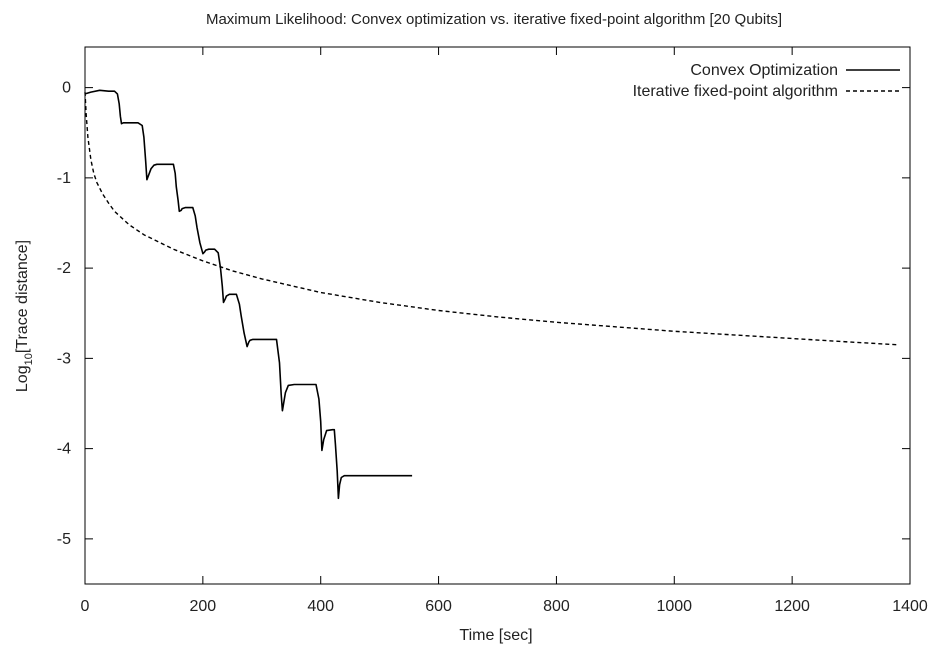 Image resolution: width=939 pixels, height=648 pixels. Describe the element at coordinates (64, 178) in the screenshot. I see `y-tick-label: -1` at that location.